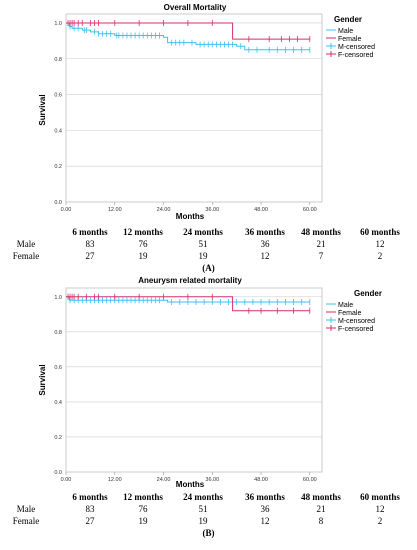 This screenshot has width=417, height=550. What do you see at coordinates (321, 256) in the screenshot?
I see `risk-cell: 7` at bounding box center [321, 256].